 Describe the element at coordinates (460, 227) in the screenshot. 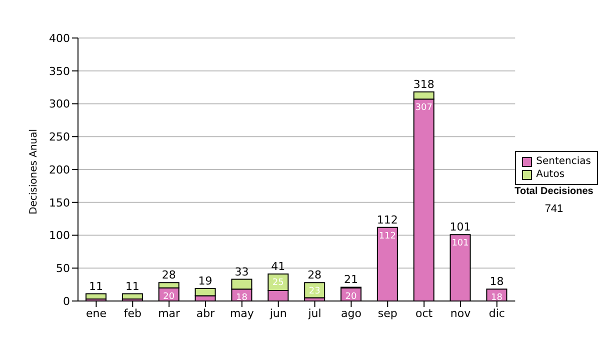

I see `total-label: 101` at that location.